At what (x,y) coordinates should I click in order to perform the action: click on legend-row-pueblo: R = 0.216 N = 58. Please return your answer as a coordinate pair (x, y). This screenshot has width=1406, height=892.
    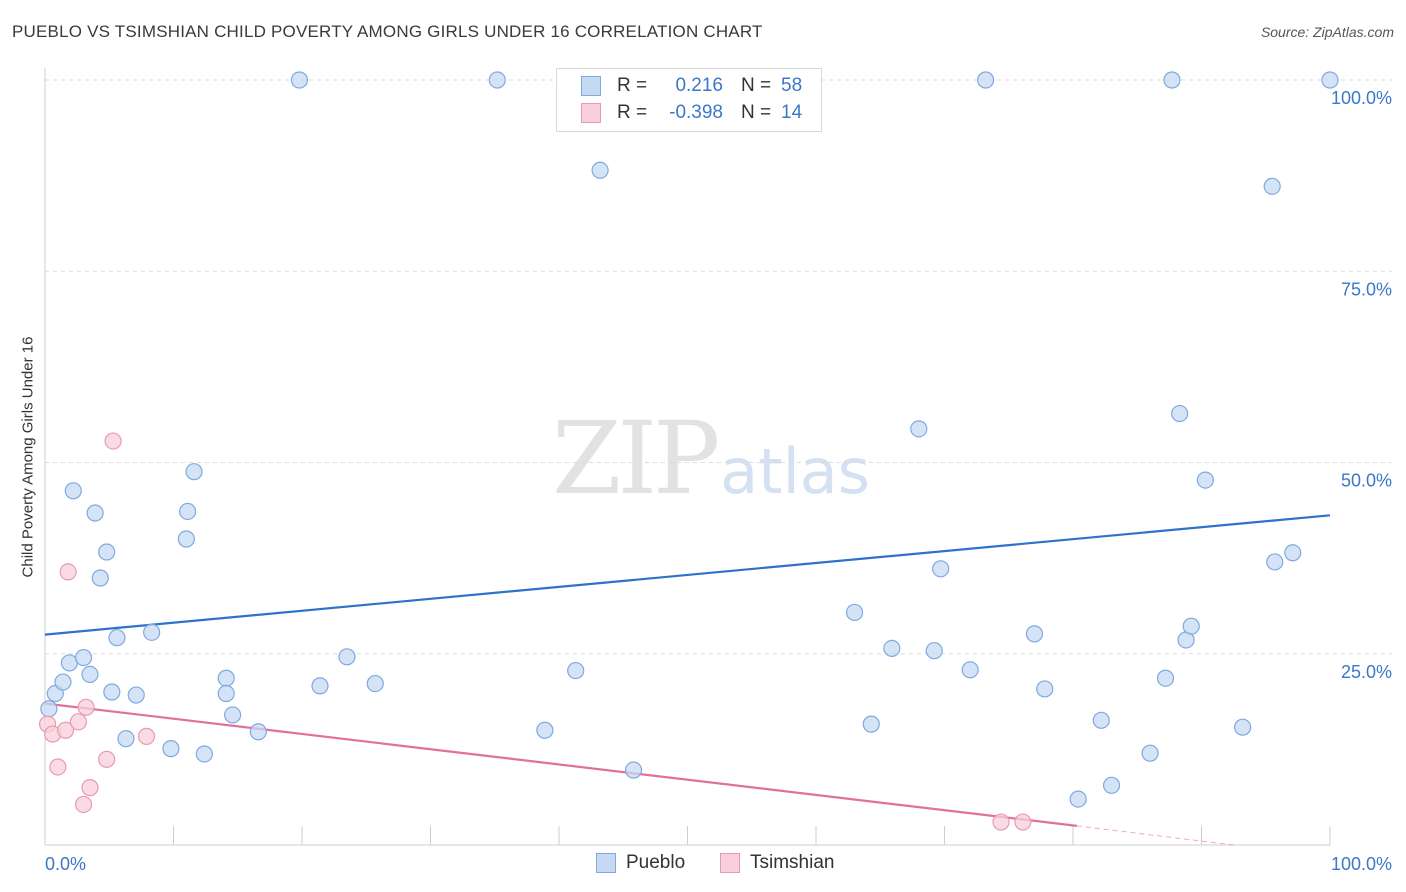
    Looking at the image, I should click on (691, 86).